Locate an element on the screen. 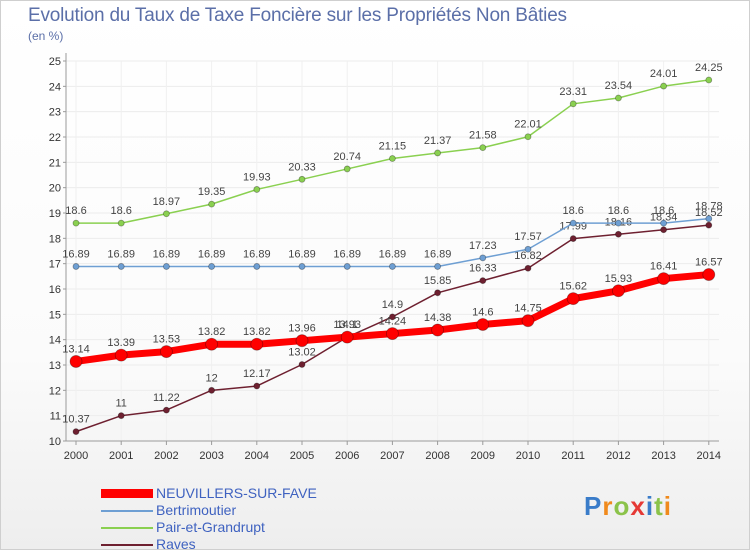  data-label-pair-et-grandrupt: 18.97 is located at coordinates (167, 202).